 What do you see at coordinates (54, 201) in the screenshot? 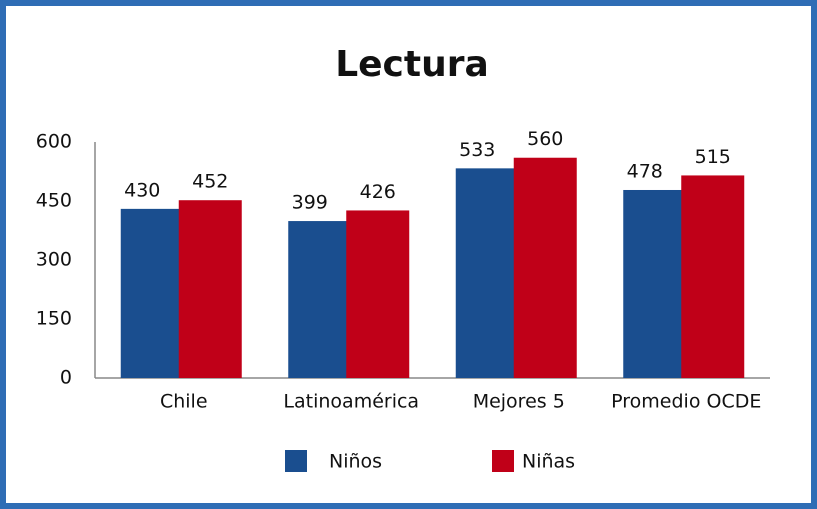
I see `y-tick-label: 450` at bounding box center [54, 201].